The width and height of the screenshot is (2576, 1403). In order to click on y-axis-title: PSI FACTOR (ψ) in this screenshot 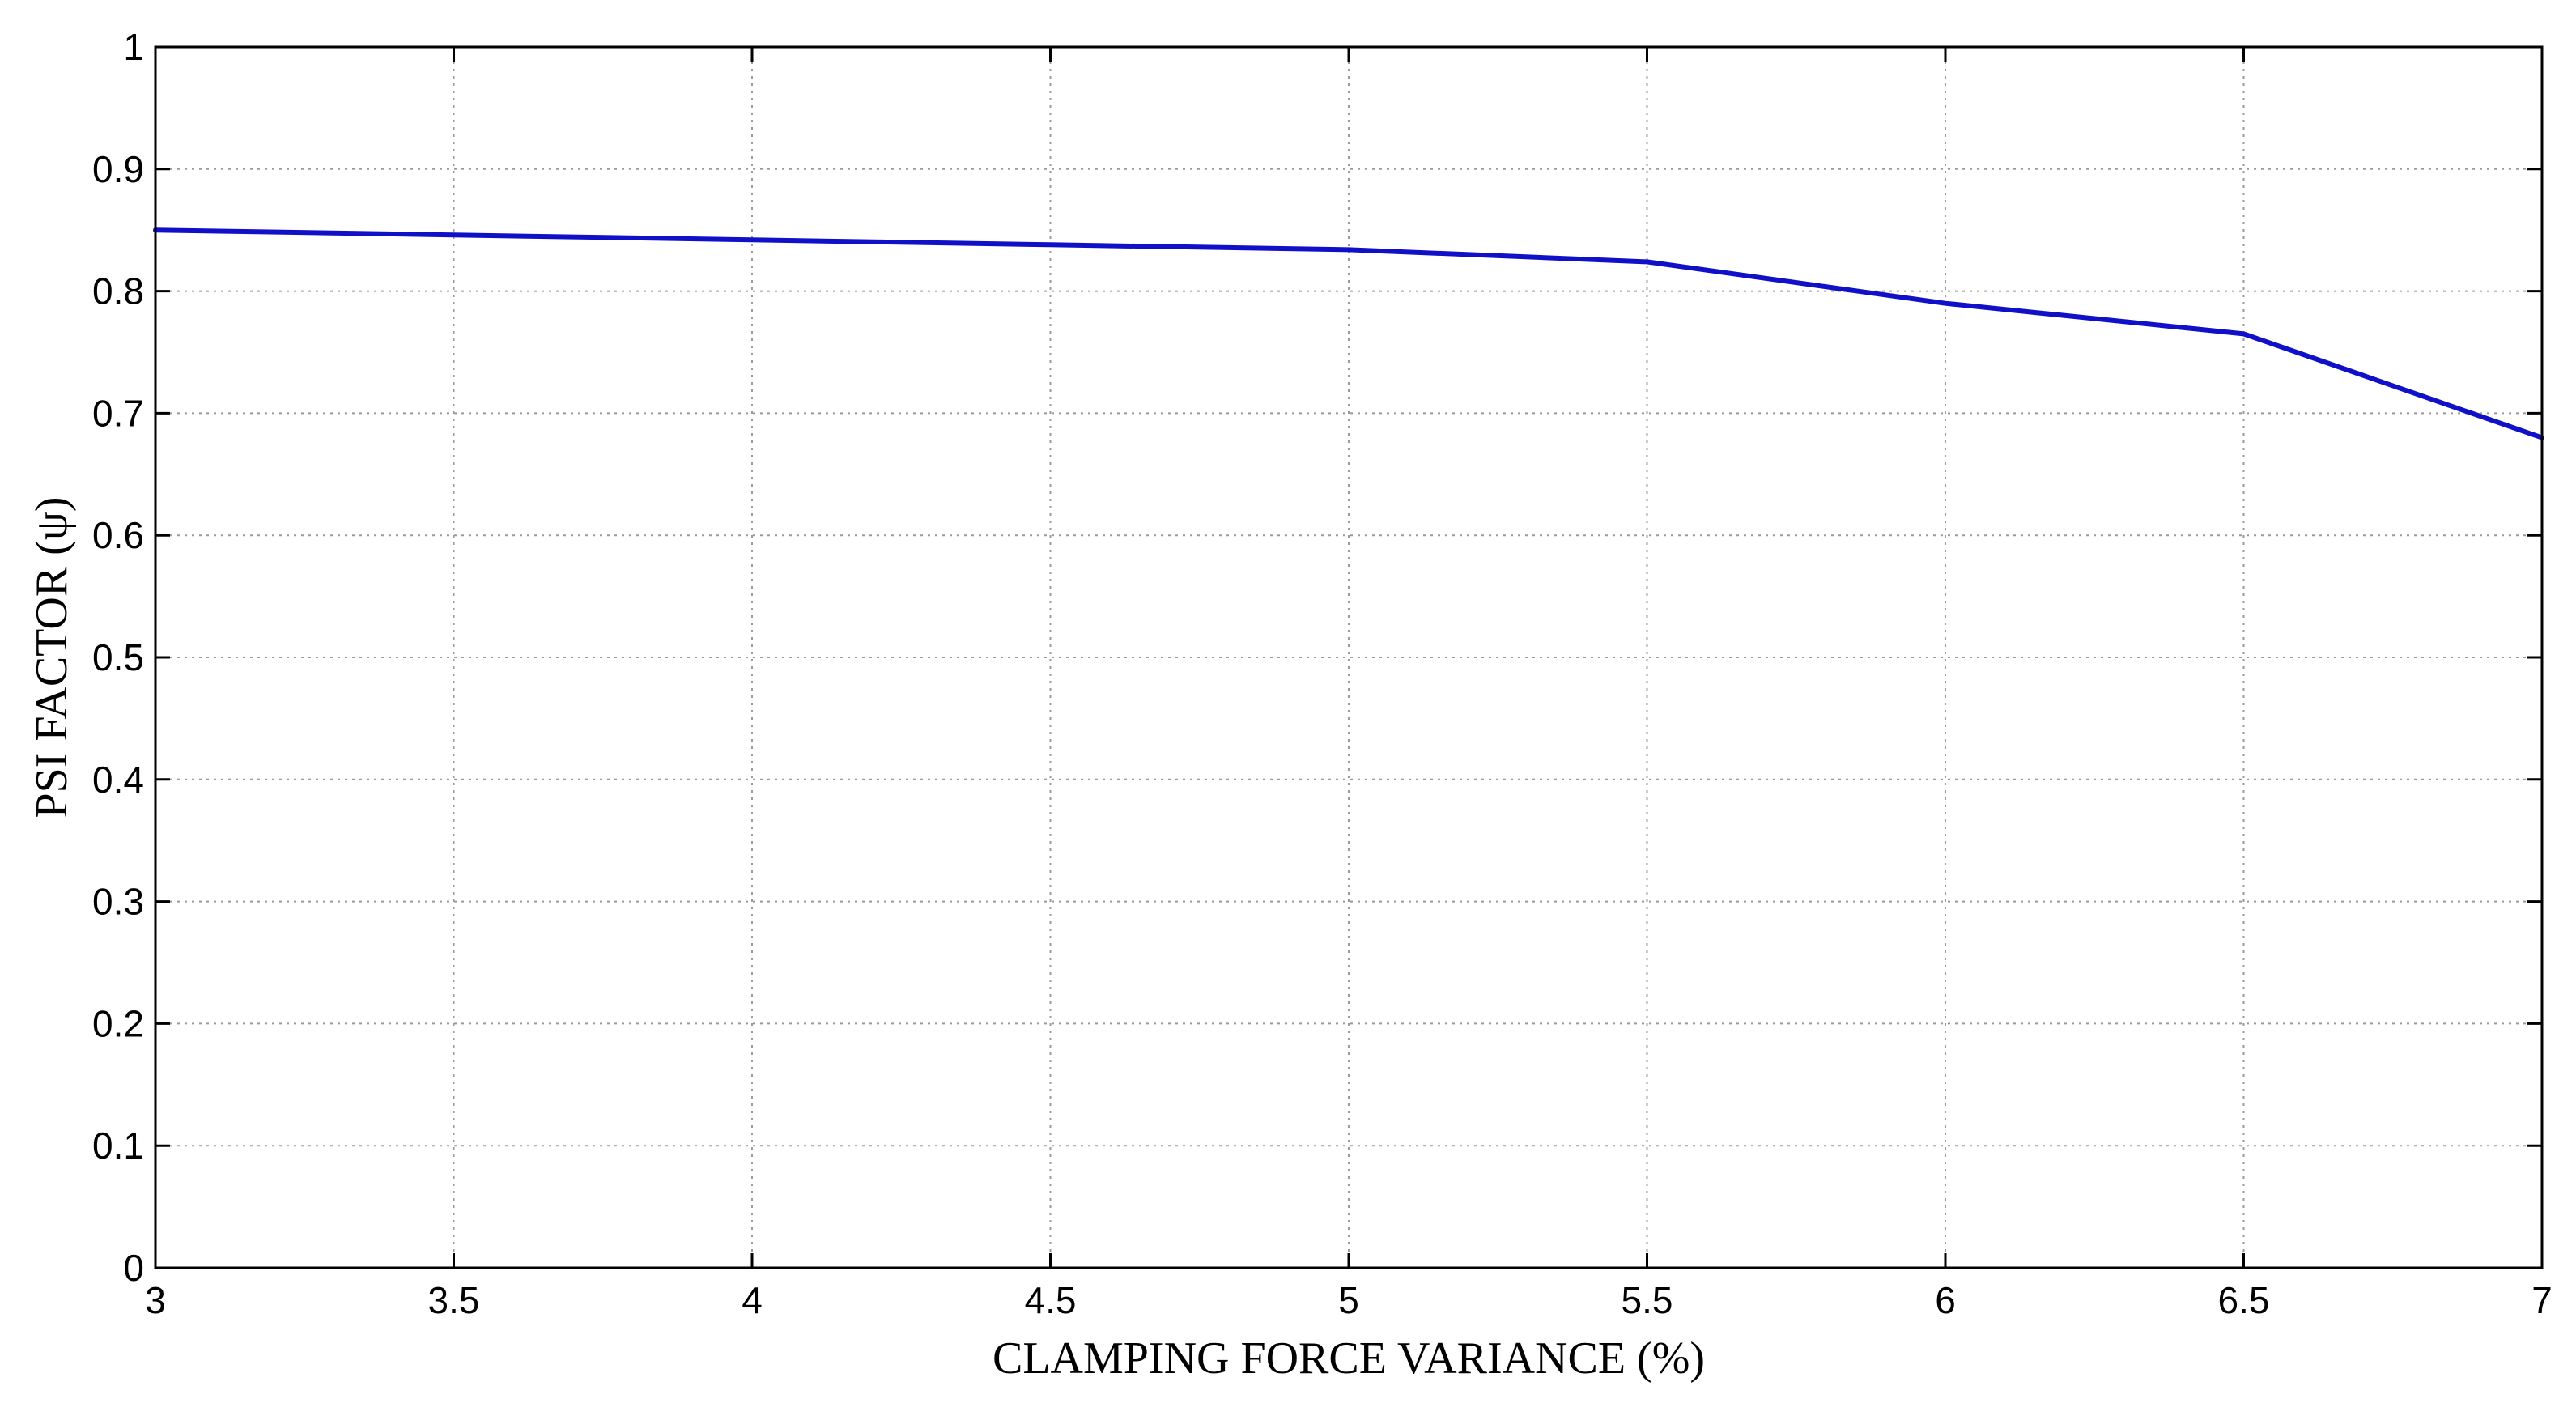, I will do `click(52, 657)`.